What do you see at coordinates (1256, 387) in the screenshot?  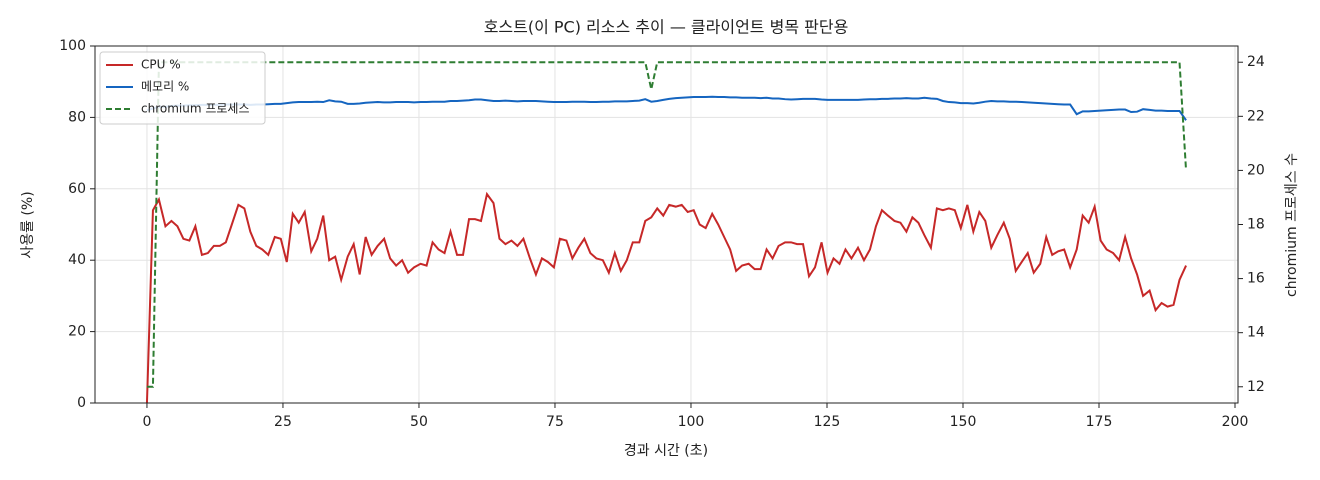 I see `y2-tick-label: 12` at bounding box center [1256, 387].